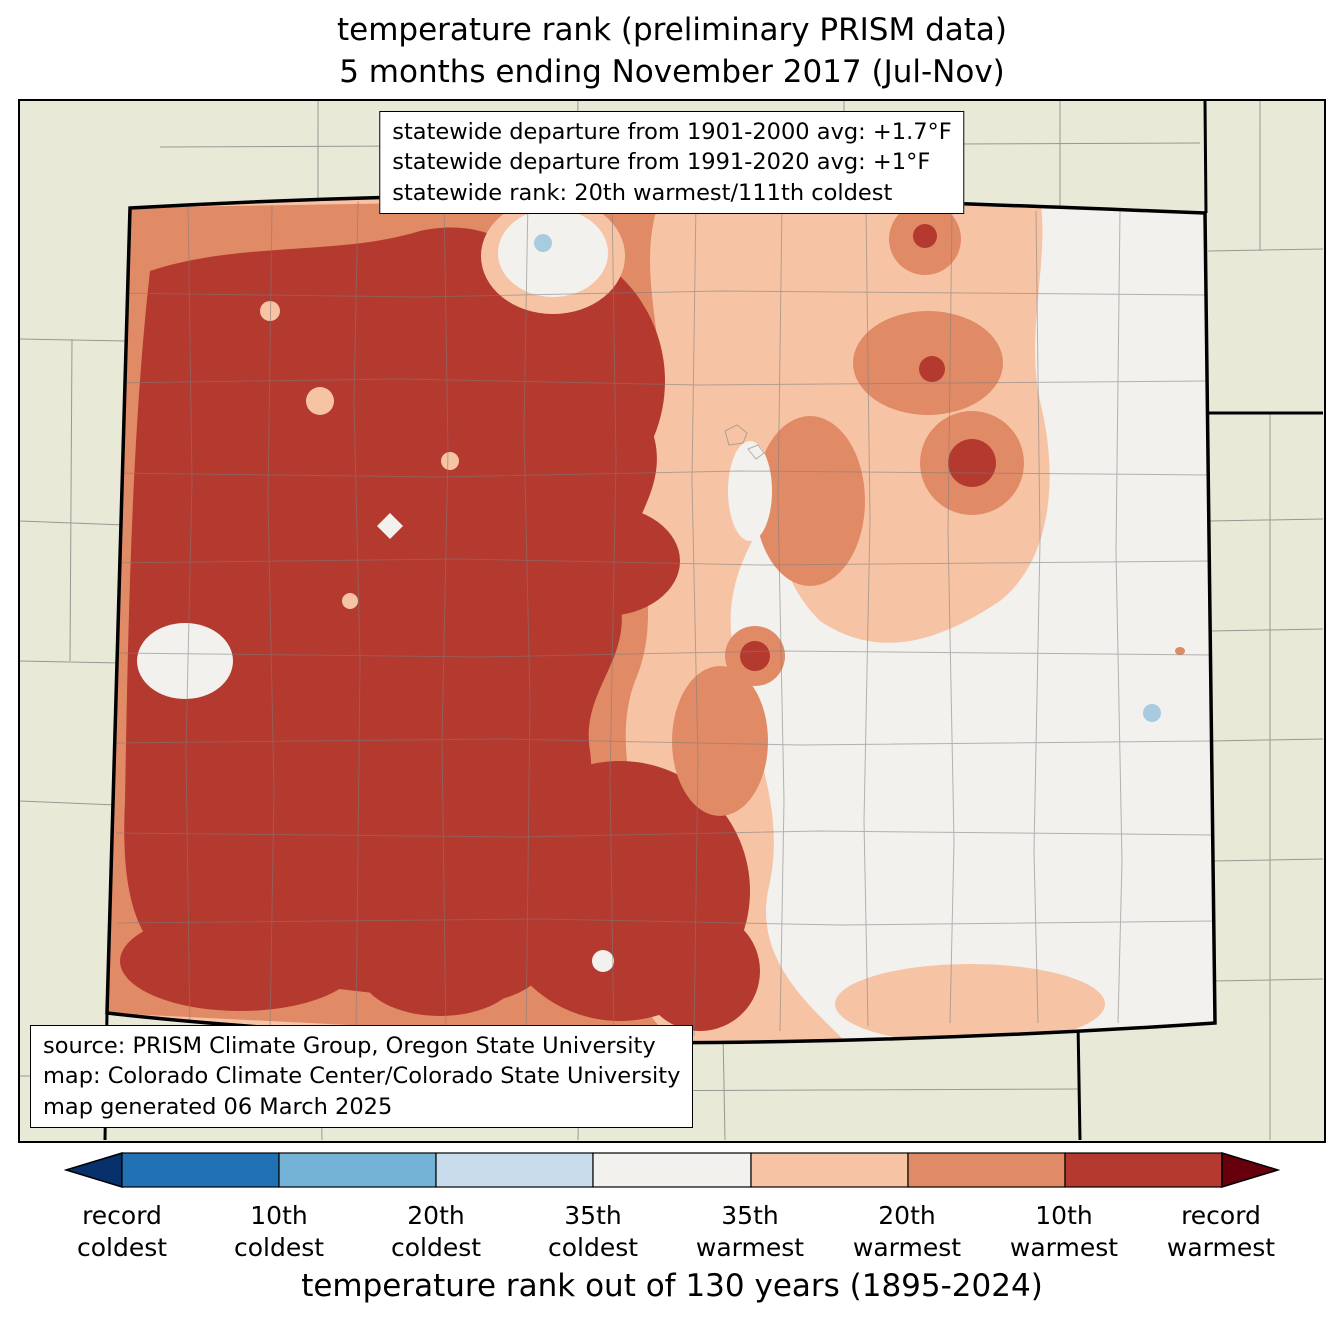 Image resolution: width=1344 pixels, height=1332 pixels. What do you see at coordinates (672, 71) in the screenshot?
I see `map-title-line2: 5 months ending November 2017 (Jul-Nov)` at bounding box center [672, 71].